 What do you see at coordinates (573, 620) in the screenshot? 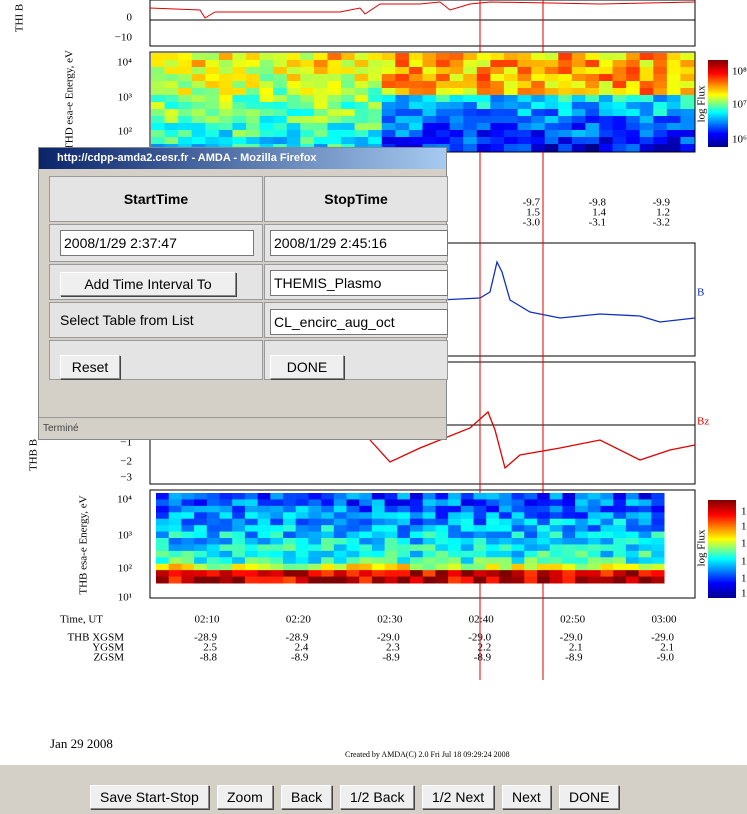
I see `label: 02:50` at bounding box center [573, 620].